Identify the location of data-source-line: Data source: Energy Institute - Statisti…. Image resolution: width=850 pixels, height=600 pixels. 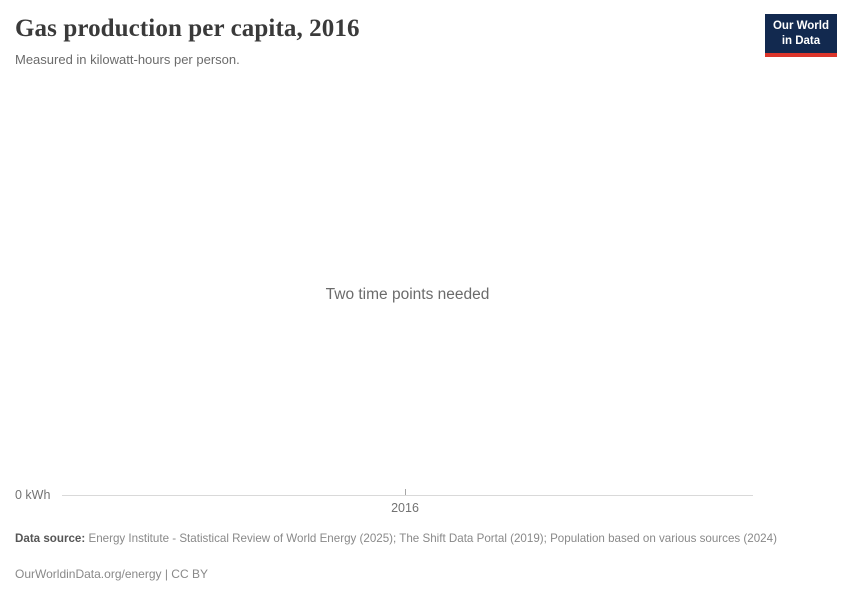
(396, 538).